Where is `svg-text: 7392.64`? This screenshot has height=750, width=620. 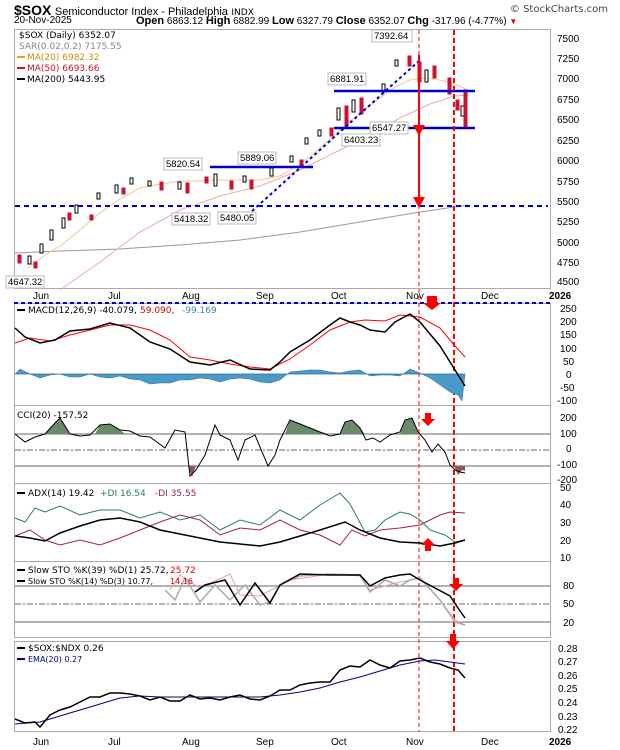 svg-text: 7392.64 is located at coordinates (391, 36).